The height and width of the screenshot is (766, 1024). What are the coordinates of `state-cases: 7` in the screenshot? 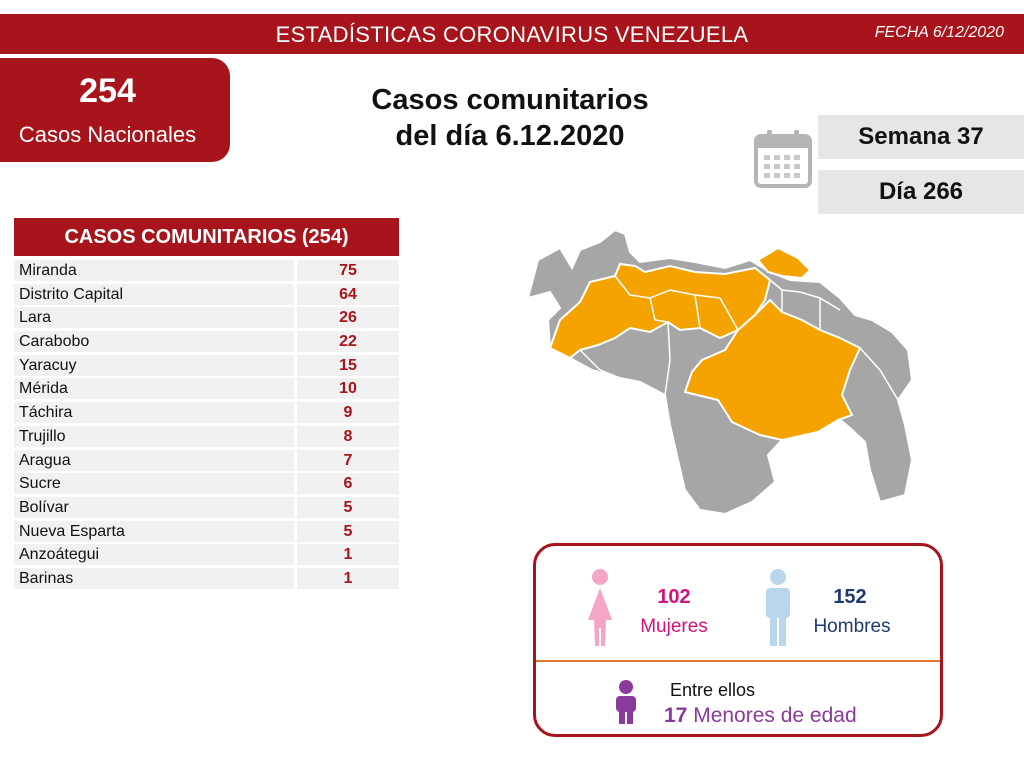 It's located at (348, 460).